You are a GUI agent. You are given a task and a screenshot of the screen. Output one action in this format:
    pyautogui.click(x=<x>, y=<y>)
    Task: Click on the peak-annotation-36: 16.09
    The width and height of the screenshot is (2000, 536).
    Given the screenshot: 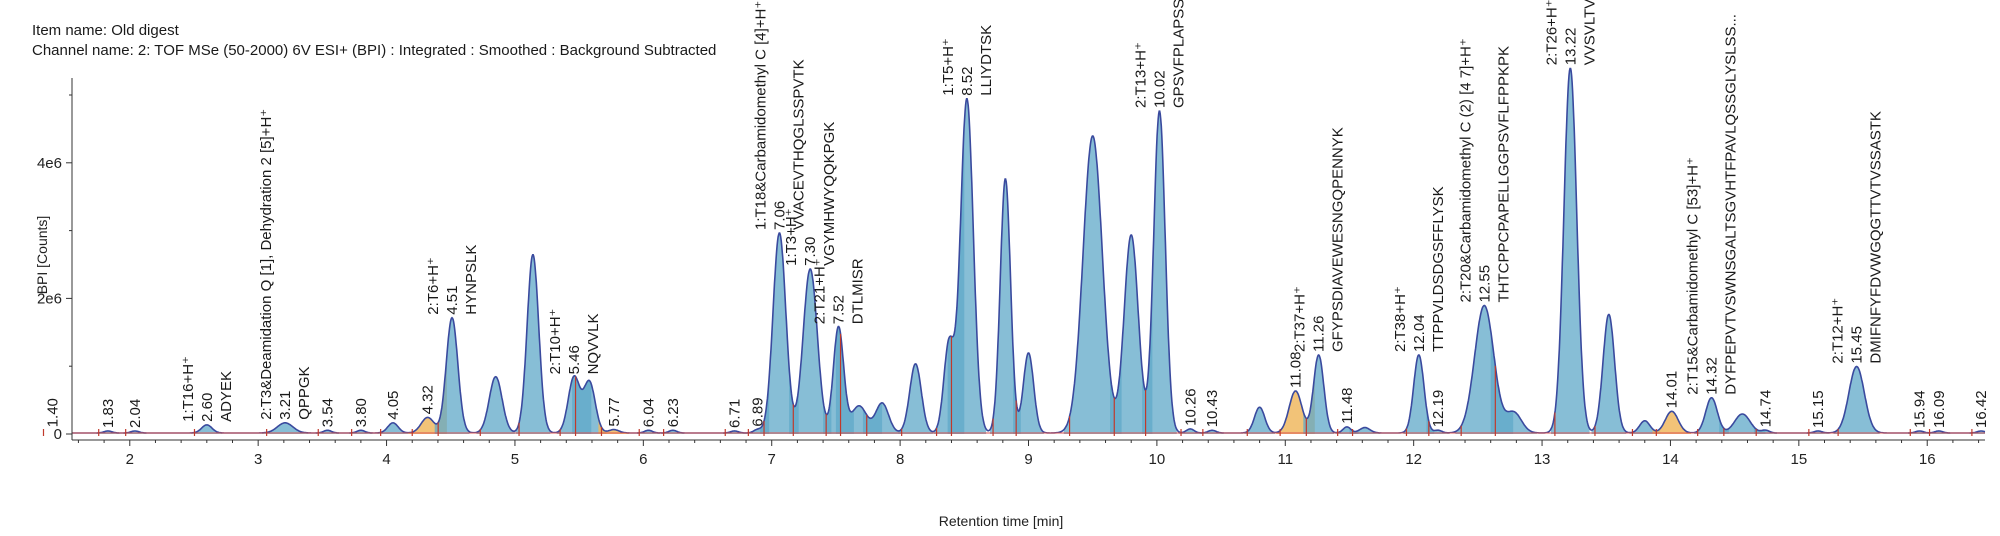 What is the action you would take?
    pyautogui.click(x=1939, y=409)
    